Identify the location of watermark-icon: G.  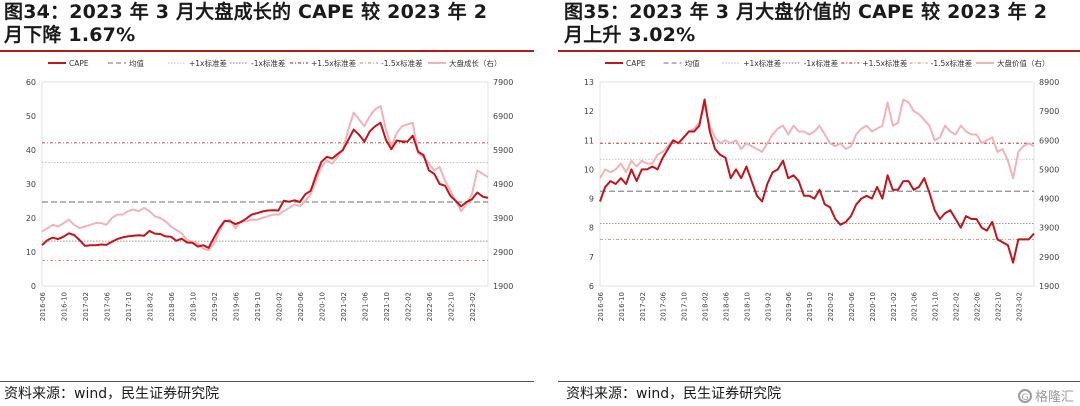
(1024, 395).